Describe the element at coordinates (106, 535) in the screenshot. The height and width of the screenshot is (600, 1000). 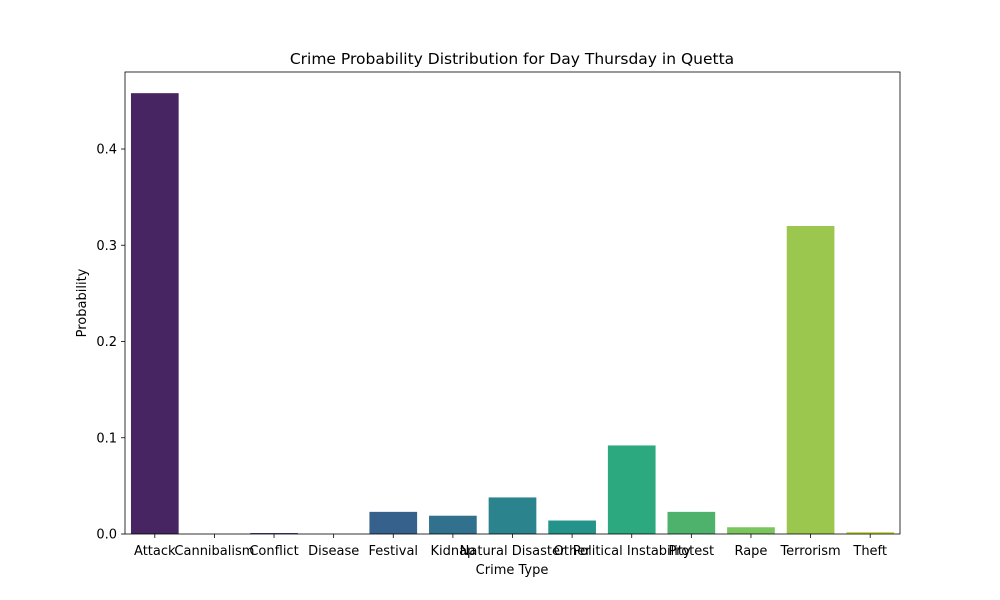
I see `y-tick-label: 0.0` at that location.